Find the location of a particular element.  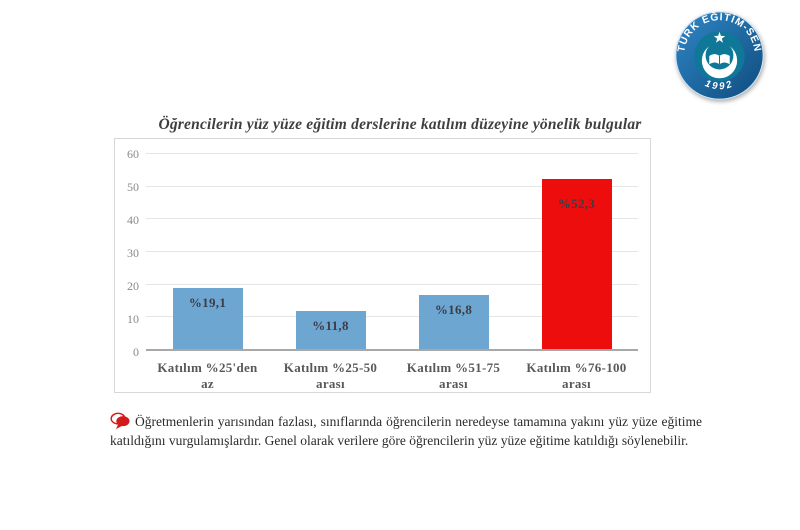

bar-3: %16,8 is located at coordinates (453, 322).